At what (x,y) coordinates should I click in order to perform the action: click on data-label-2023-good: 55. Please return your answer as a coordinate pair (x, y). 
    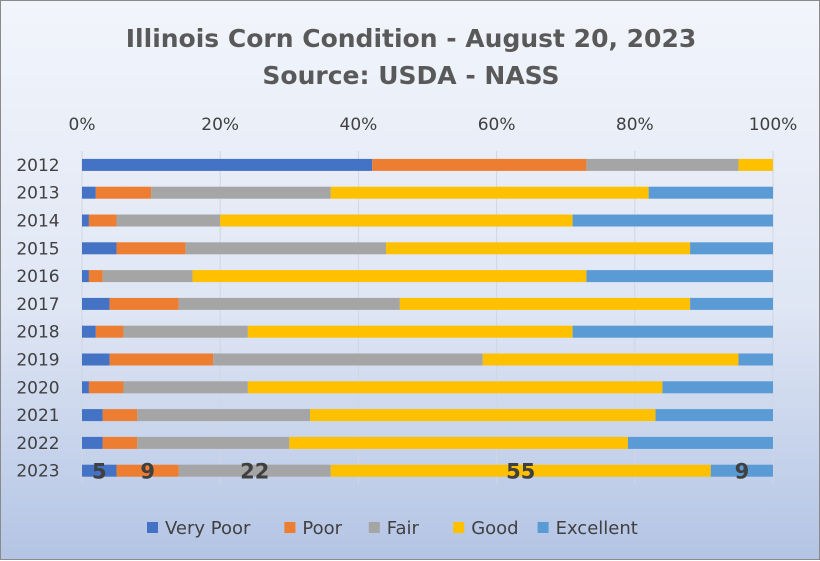
    Looking at the image, I should click on (520, 472).